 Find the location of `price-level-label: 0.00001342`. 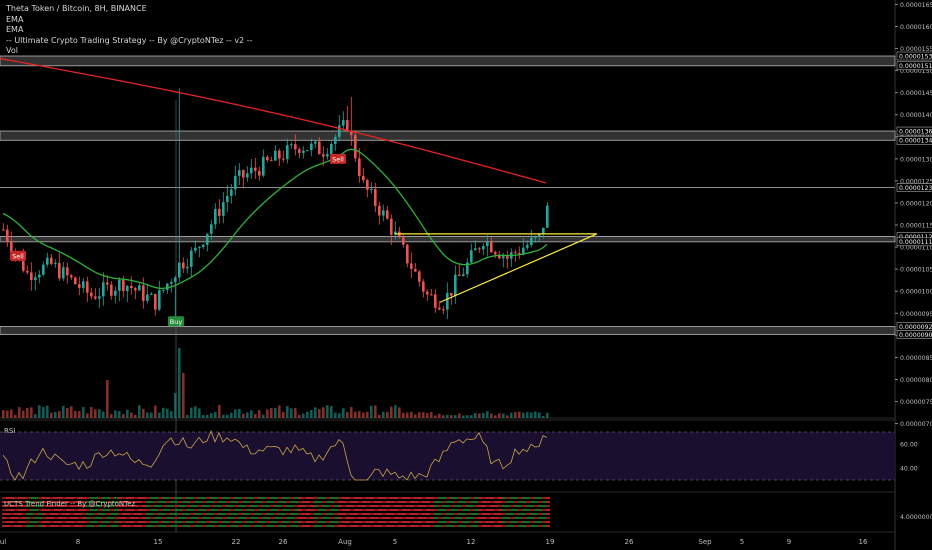

price-level-label: 0.00001342 is located at coordinates (915, 141).